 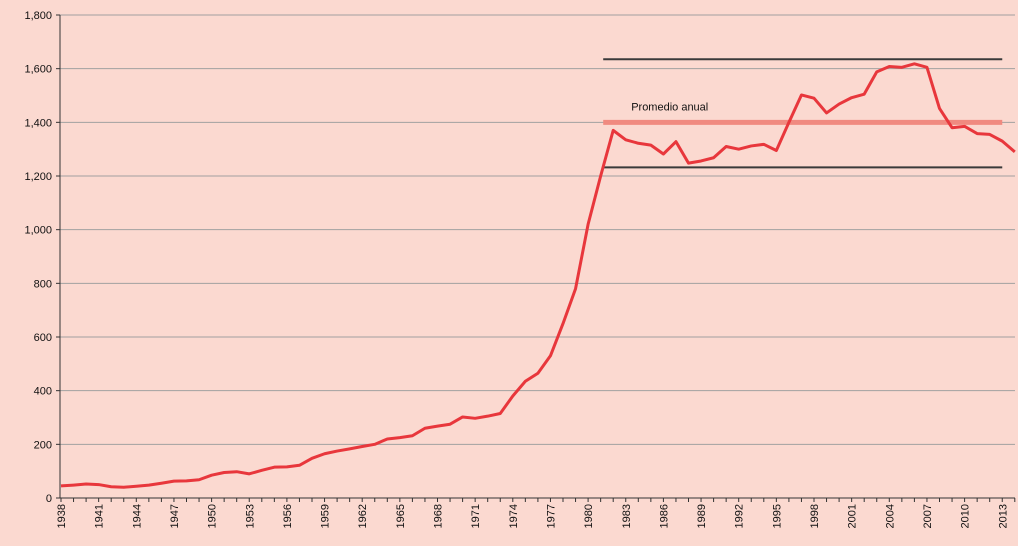 I want to click on y-tick-label: 1,000, so click(x=38, y=231).